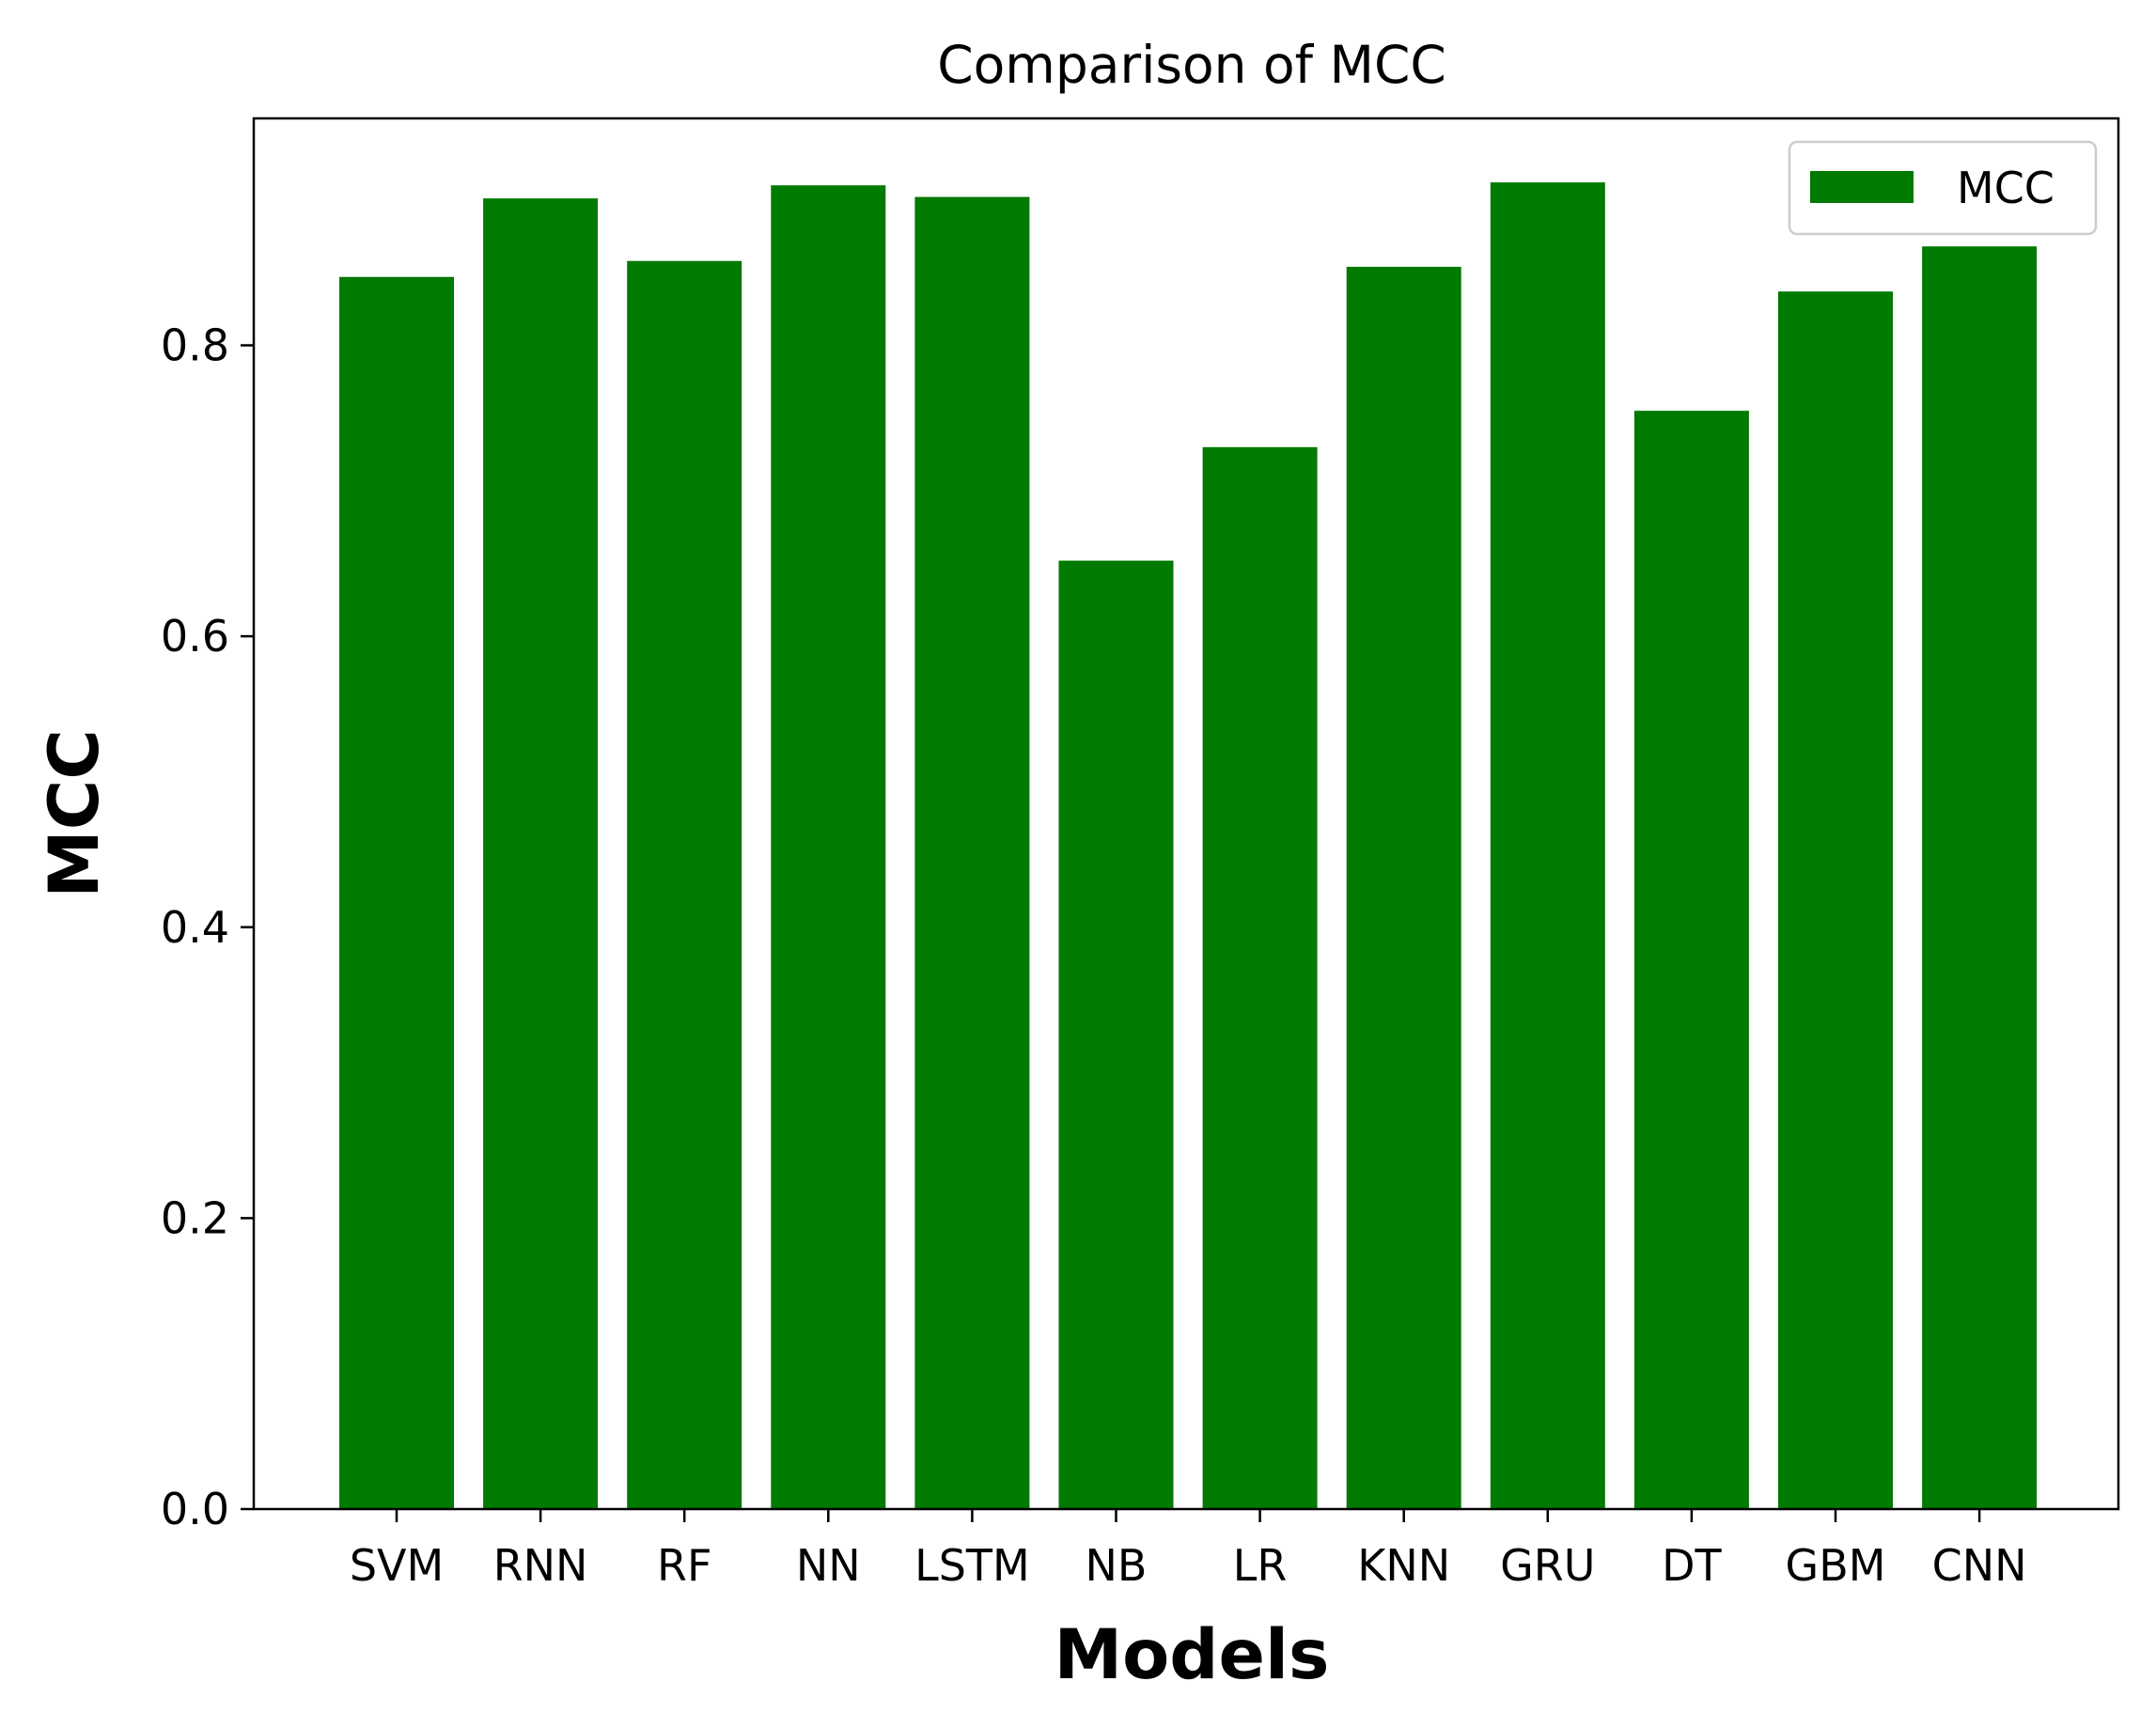  Describe the element at coordinates (1260, 977) in the screenshot. I see `bar-lr` at that location.